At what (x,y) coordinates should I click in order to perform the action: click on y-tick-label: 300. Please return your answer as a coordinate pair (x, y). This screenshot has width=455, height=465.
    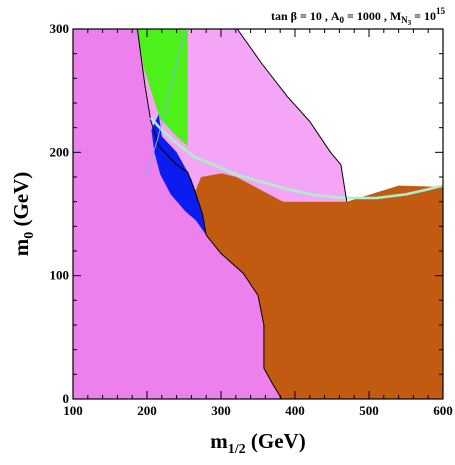
    Looking at the image, I should click on (60, 28).